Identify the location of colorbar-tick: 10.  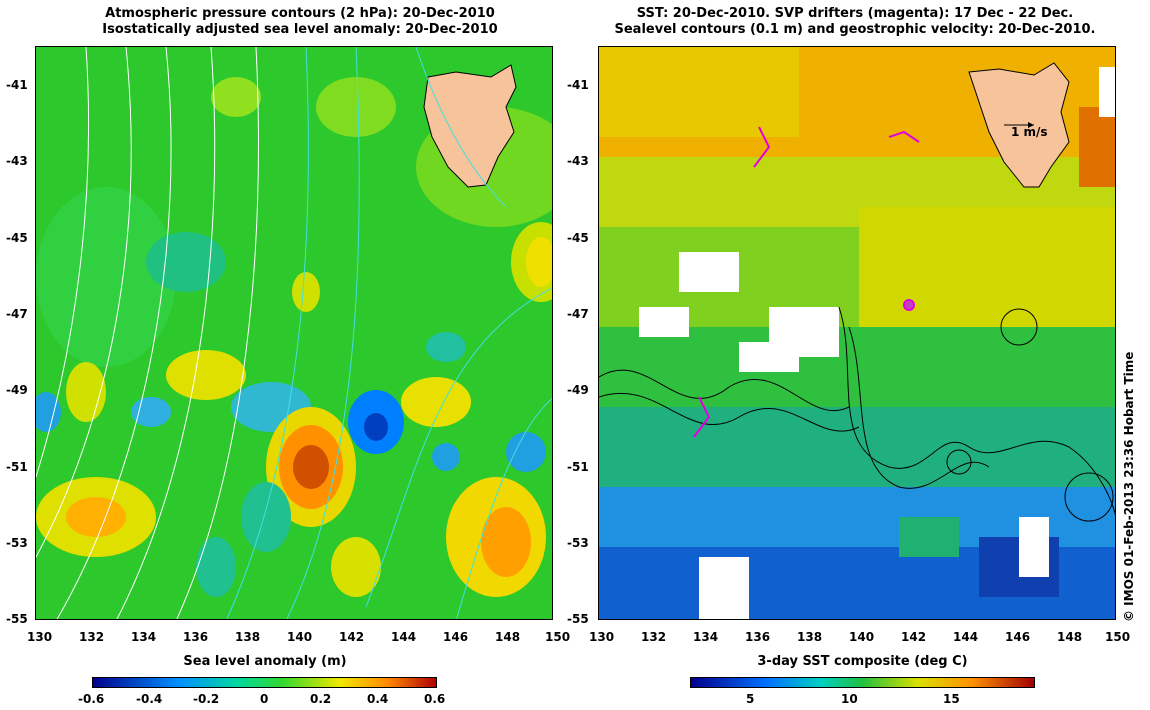
(849, 699).